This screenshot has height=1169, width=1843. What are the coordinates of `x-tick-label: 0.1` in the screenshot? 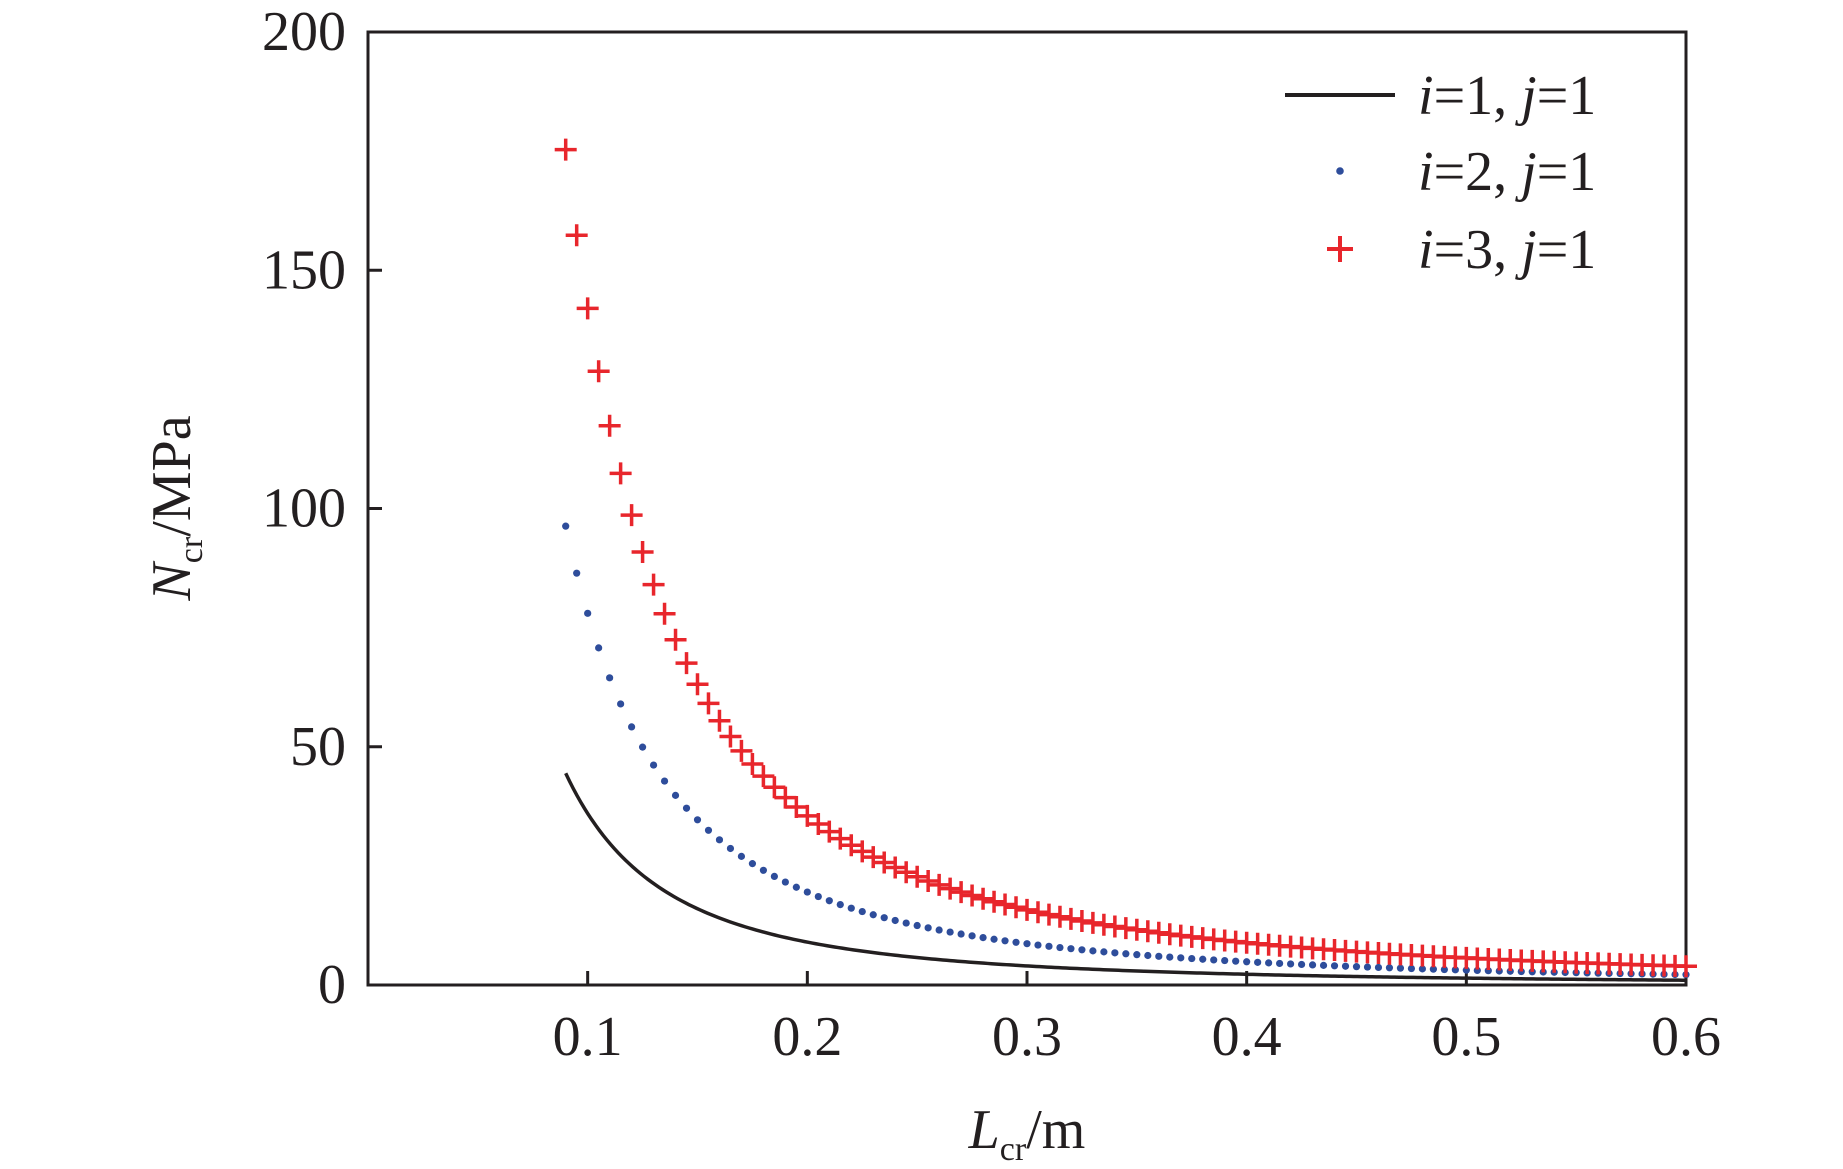 It's located at (588, 1037).